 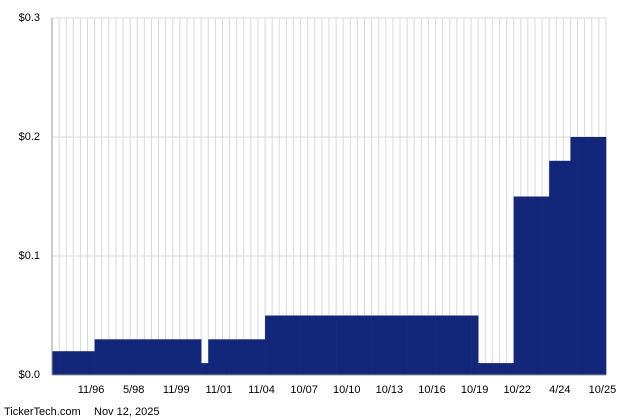 What do you see at coordinates (347, 390) in the screenshot?
I see `x-tick-label: 10/10` at bounding box center [347, 390].